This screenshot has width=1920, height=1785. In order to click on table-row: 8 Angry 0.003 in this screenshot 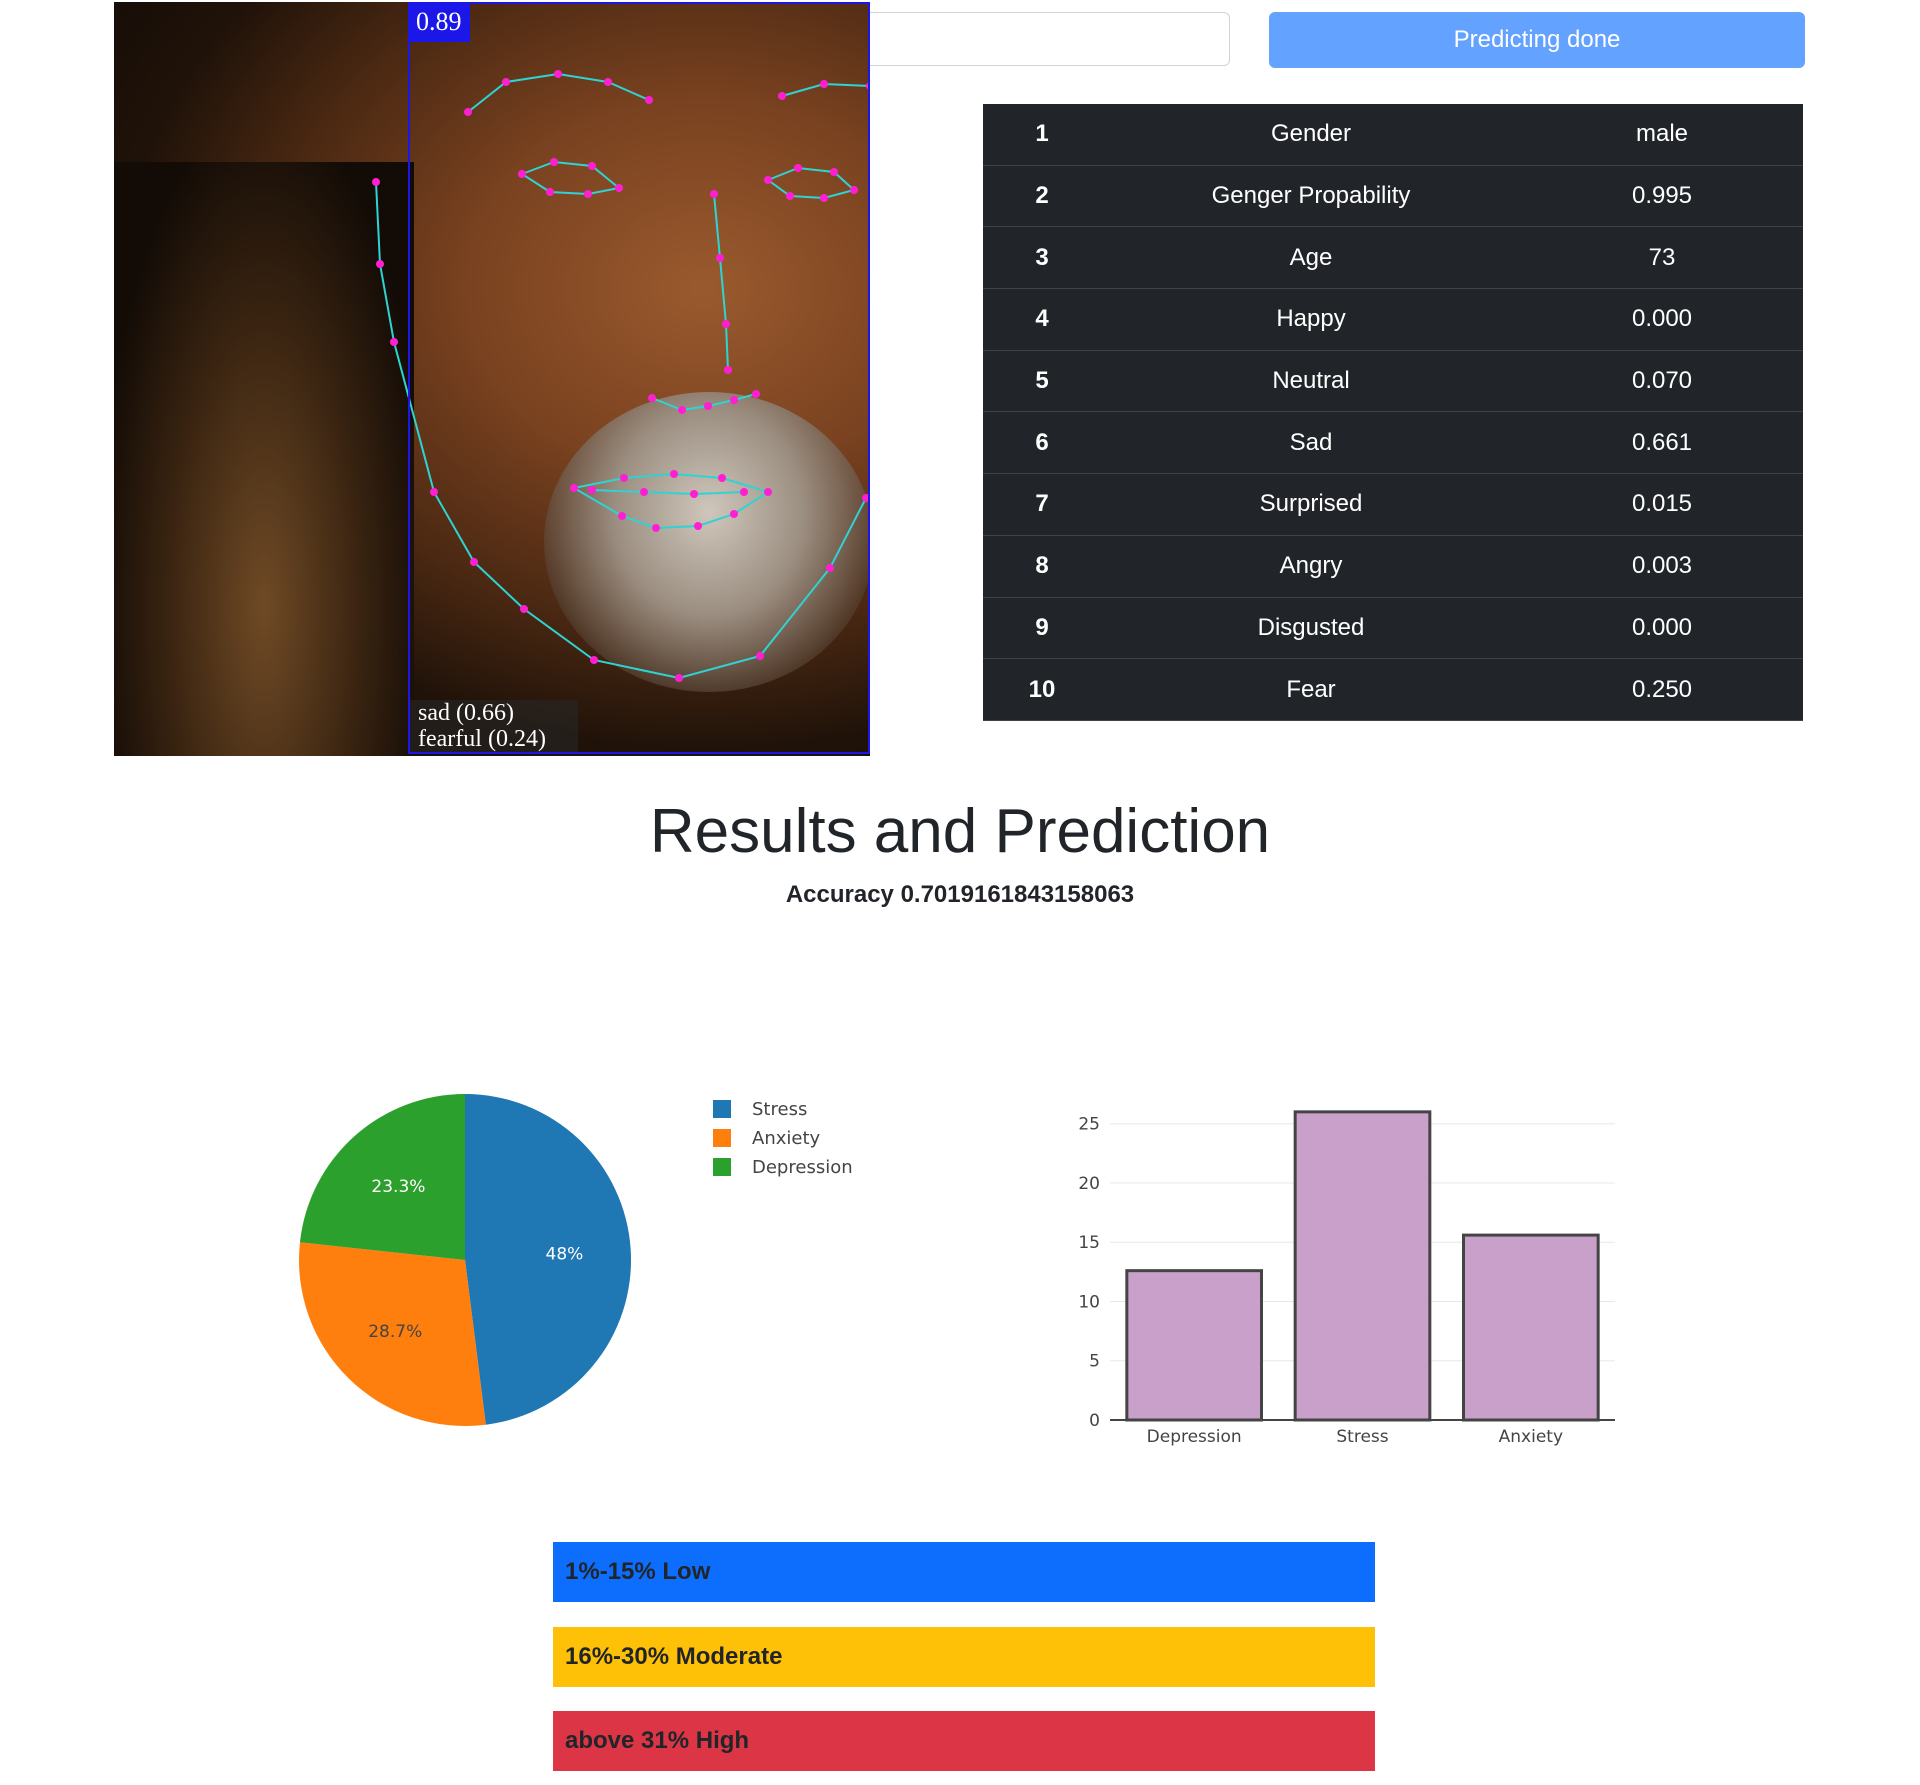, I will do `click(1393, 566)`.